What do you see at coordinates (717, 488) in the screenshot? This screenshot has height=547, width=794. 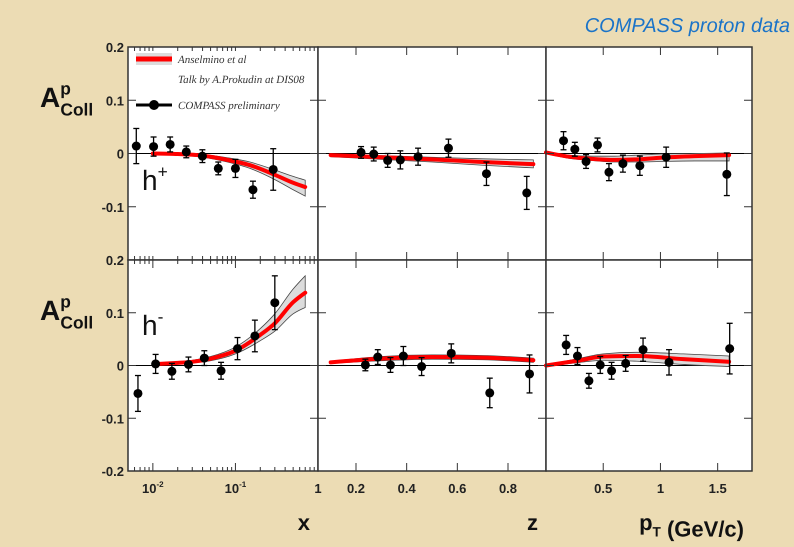 I see `x-tick-label: 1.5` at bounding box center [717, 488].